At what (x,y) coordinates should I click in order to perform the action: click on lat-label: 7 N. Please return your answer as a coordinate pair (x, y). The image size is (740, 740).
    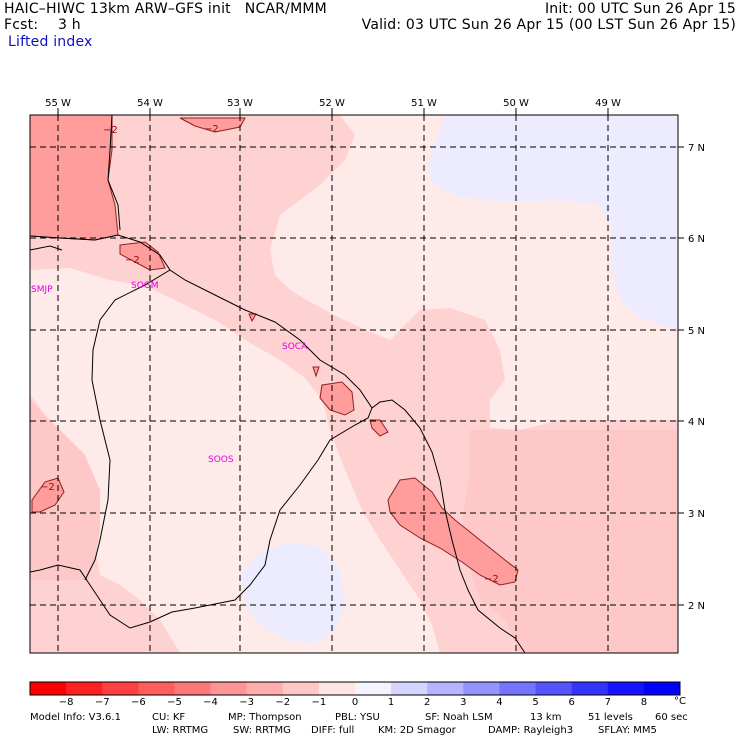
    Looking at the image, I should click on (696, 148).